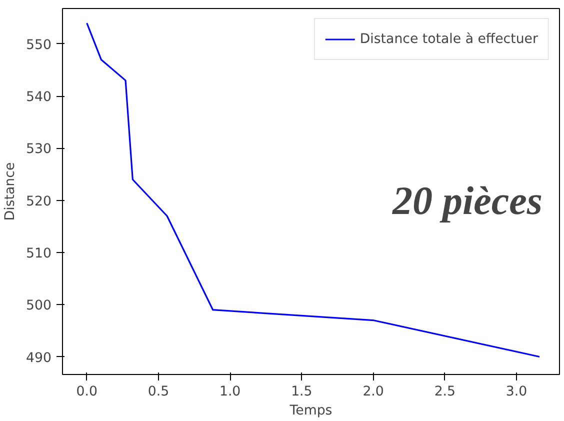 The width and height of the screenshot is (564, 421). What do you see at coordinates (449, 39) in the screenshot?
I see `legend-label: Distance totale à effectuer` at bounding box center [449, 39].